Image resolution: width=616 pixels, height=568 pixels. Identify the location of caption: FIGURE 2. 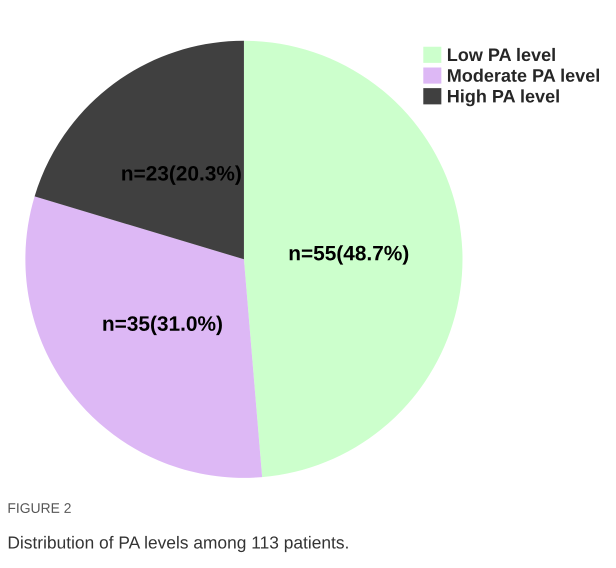
(39, 508).